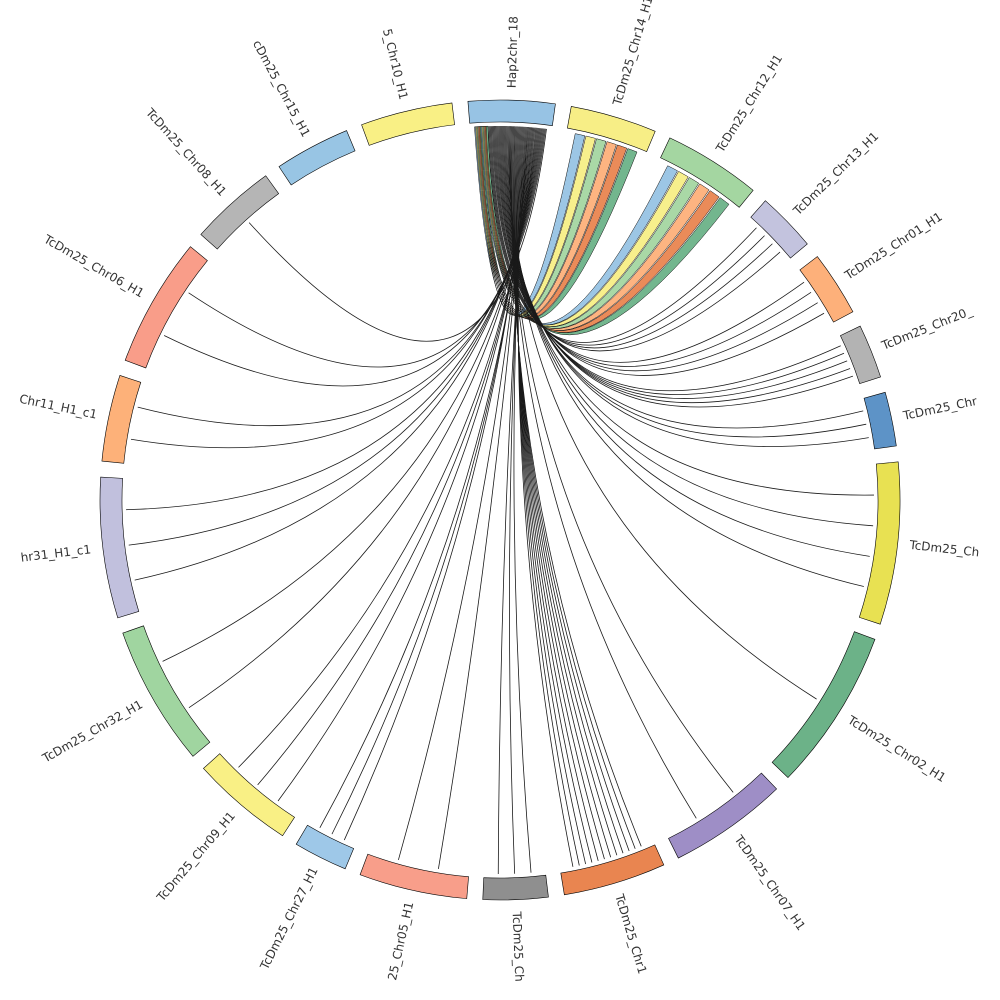 The height and width of the screenshot is (1000, 1000). I want to click on segment-label: TcDm25_Chr1, so click(630, 933).